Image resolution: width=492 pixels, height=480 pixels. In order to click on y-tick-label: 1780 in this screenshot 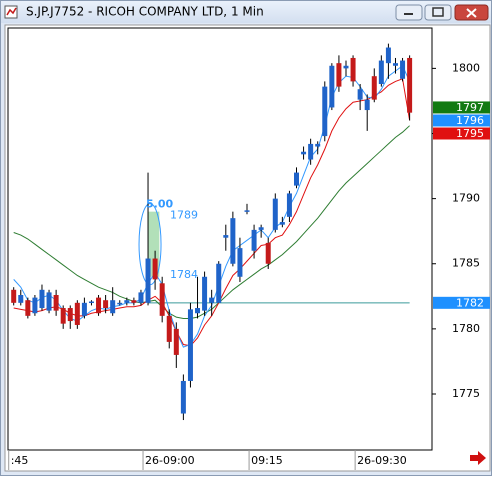, I will do `click(466, 328)`.